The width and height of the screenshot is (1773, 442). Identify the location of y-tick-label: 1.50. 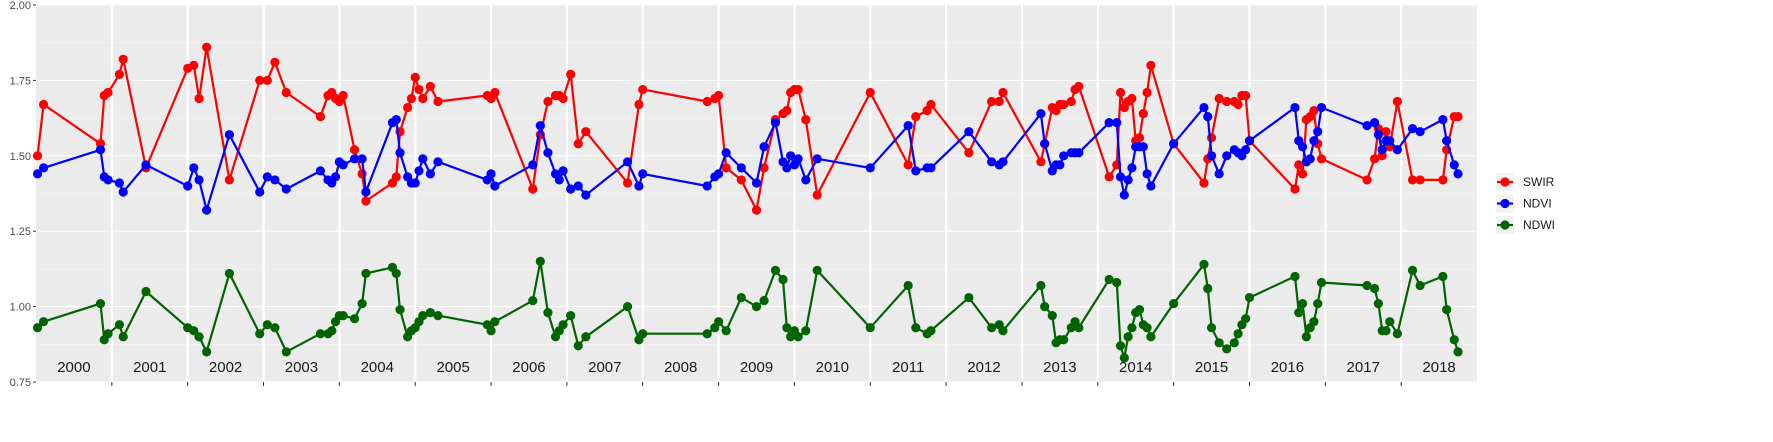
(20, 157).